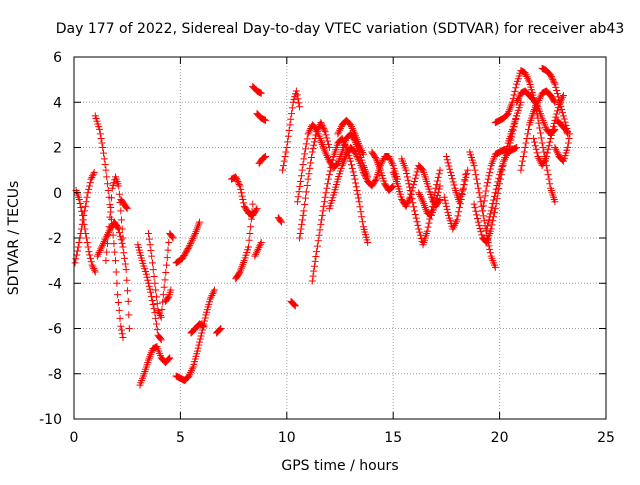  I want to click on x-tick-label: 10, so click(287, 438).